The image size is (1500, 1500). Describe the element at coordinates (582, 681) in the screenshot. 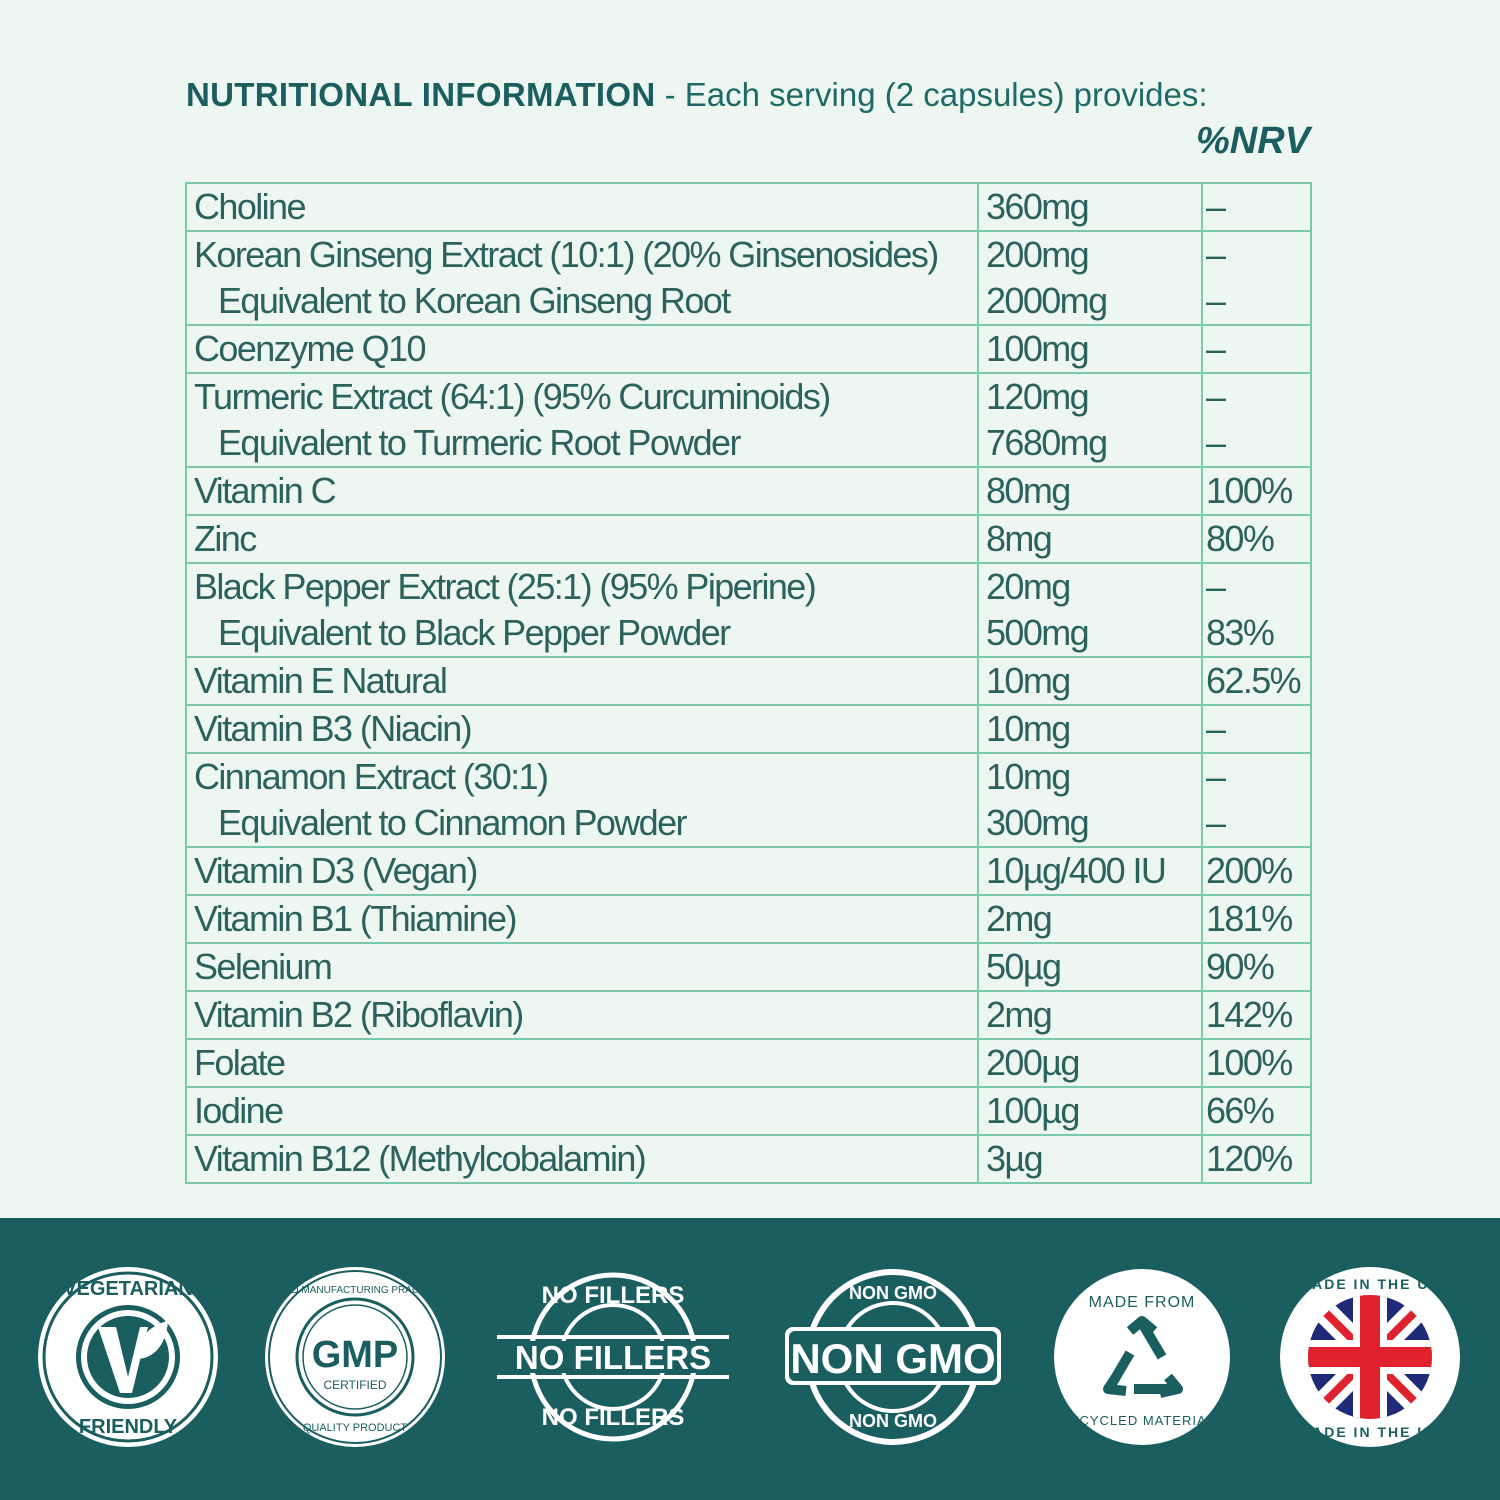

I see `nutrient-name-cell: Vitamin E Natural` at that location.